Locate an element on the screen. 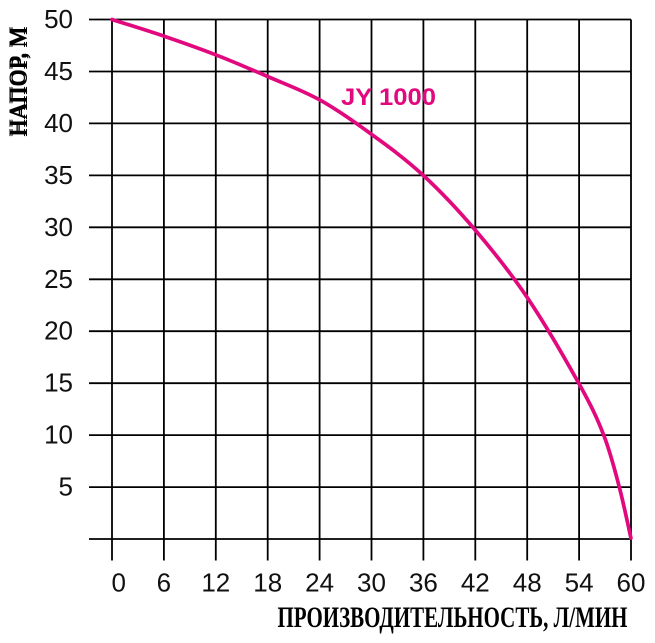  svg-text: 45 is located at coordinates (58, 71).